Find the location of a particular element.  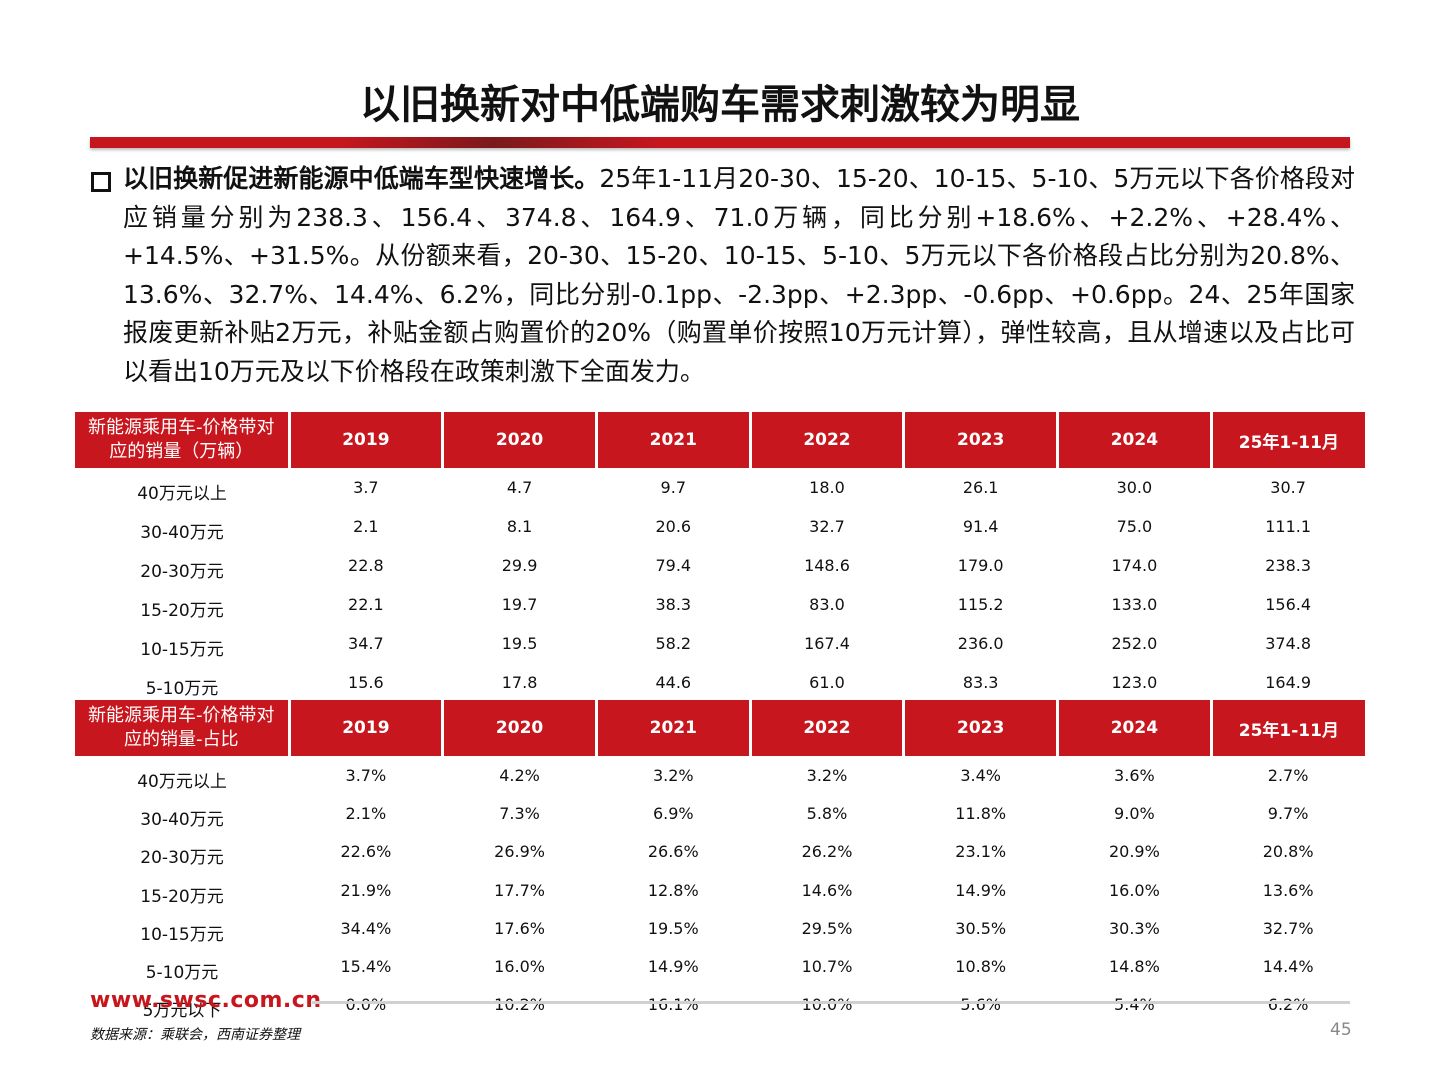

row-label: 5万元以下 is located at coordinates (182, 1011).